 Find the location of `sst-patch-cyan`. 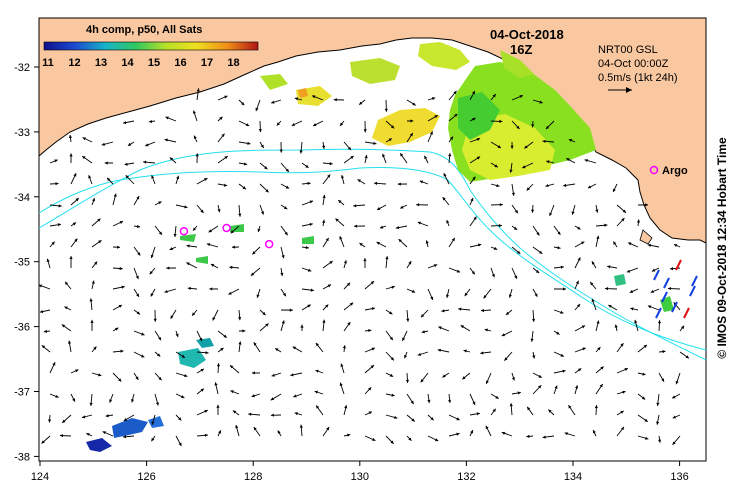

sst-patch-cyan is located at coordinates (192, 358).